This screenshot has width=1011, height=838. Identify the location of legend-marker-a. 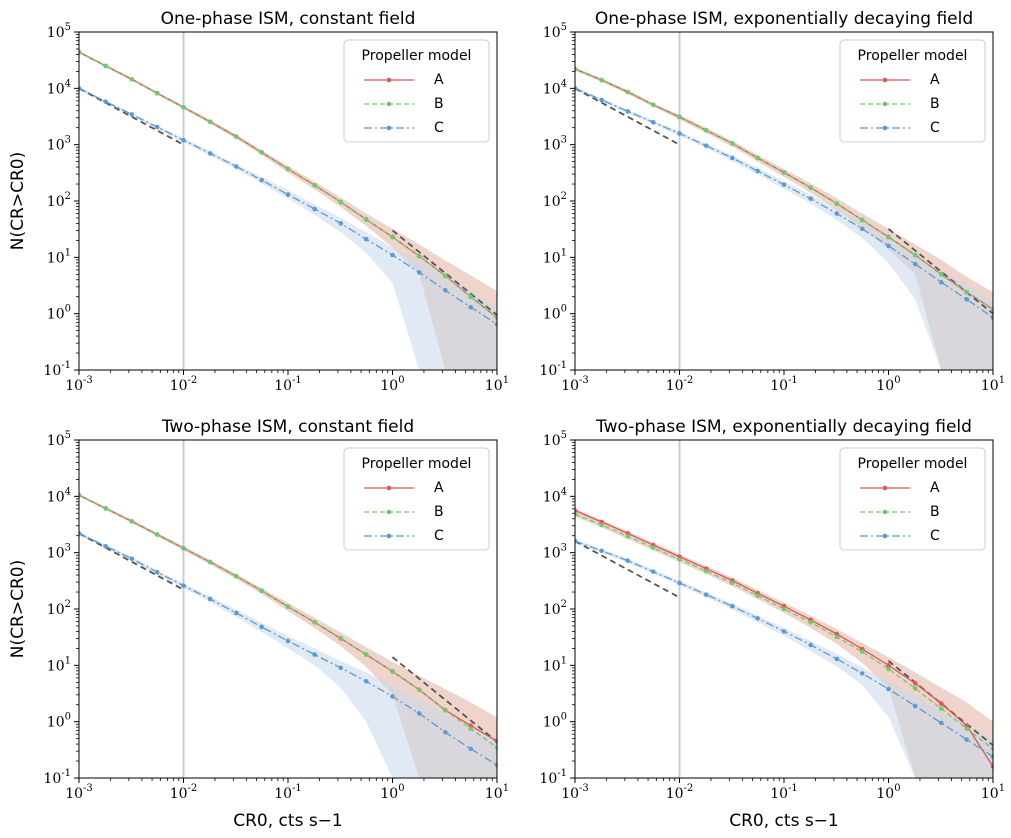
(389, 488).